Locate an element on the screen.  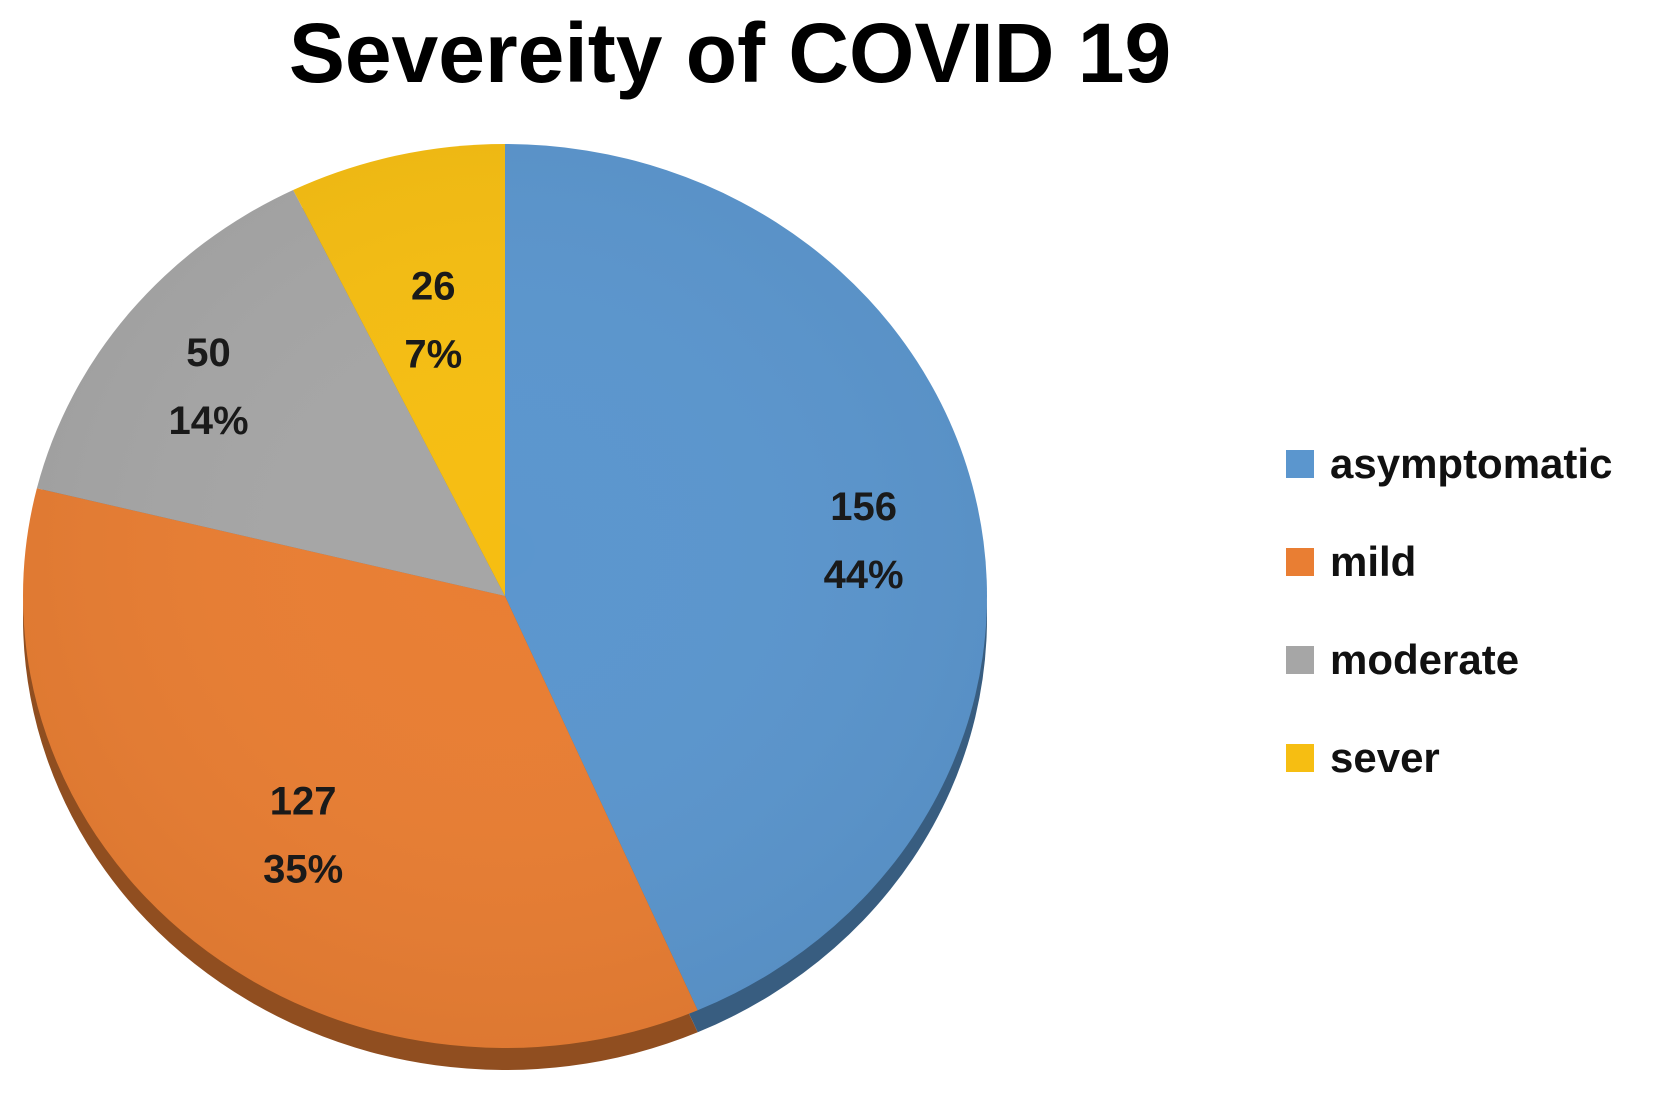
legend-label-asymptomatic: asymptomatic is located at coordinates (1471, 463).